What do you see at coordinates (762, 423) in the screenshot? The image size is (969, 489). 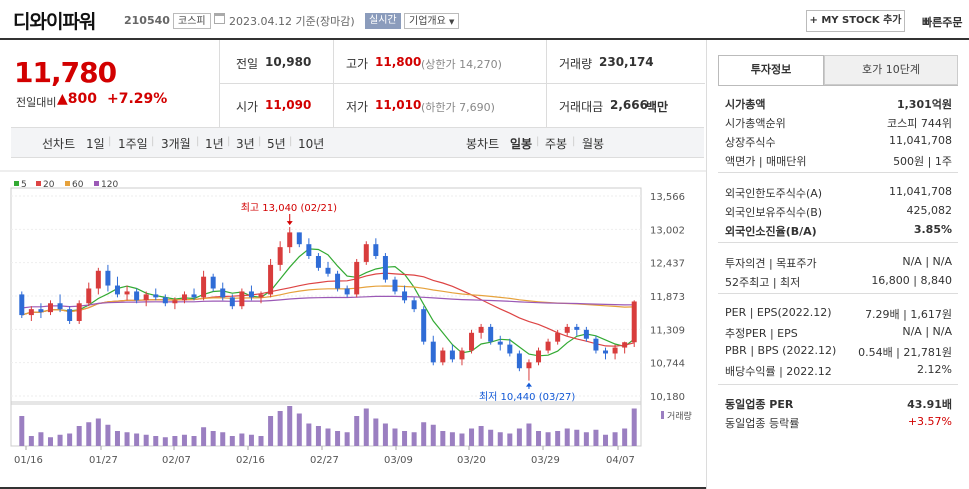 I see `info-row-label: 동일업종 등락률` at bounding box center [762, 423].